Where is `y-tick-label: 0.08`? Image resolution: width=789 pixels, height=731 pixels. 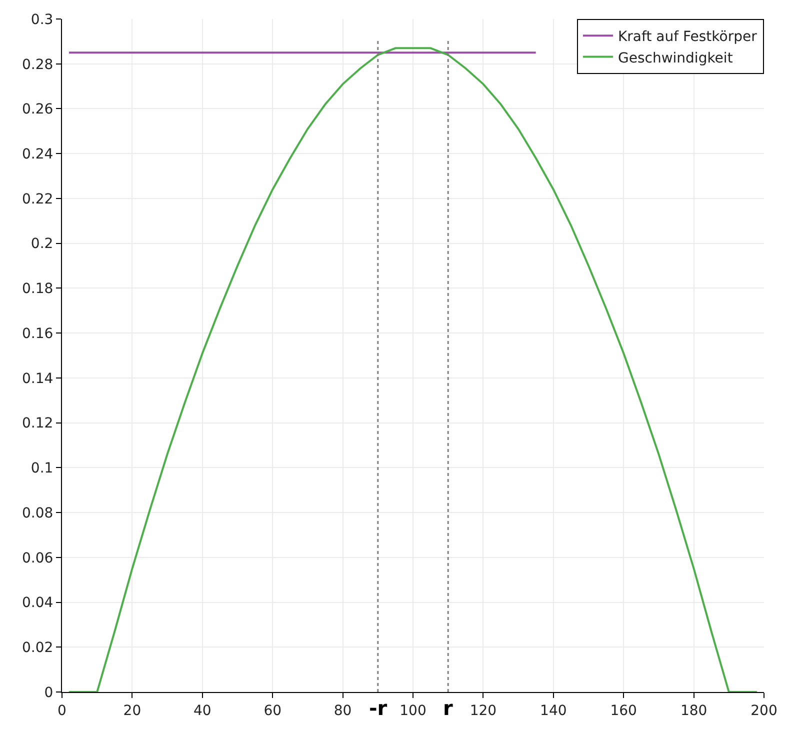
y-tick-label: 0.08 is located at coordinates (38, 513).